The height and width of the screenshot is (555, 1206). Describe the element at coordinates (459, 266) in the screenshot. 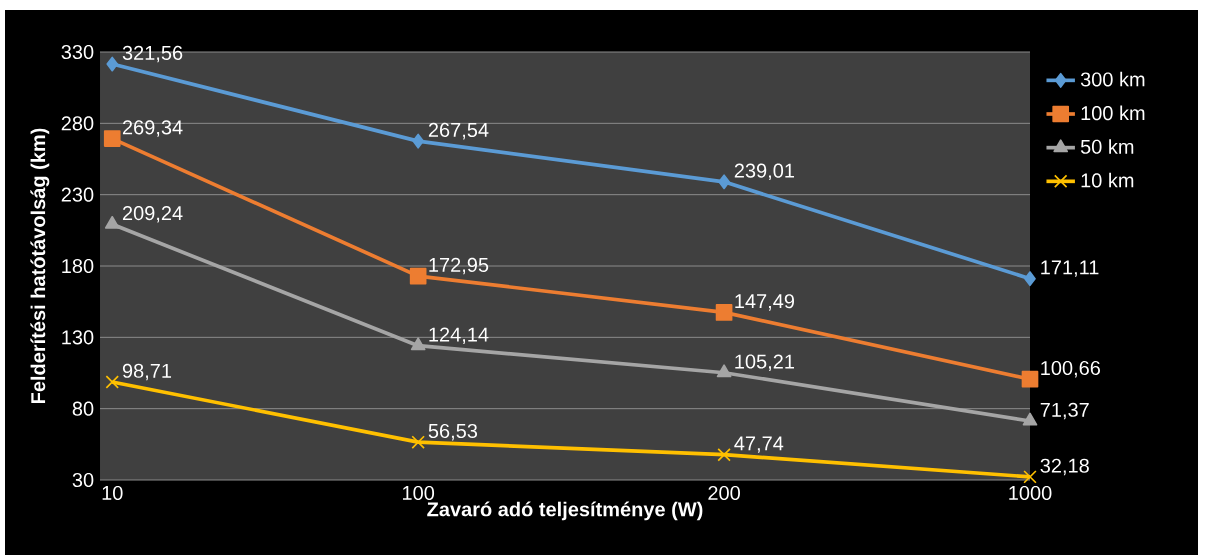

I see `data-label: 172,95` at that location.